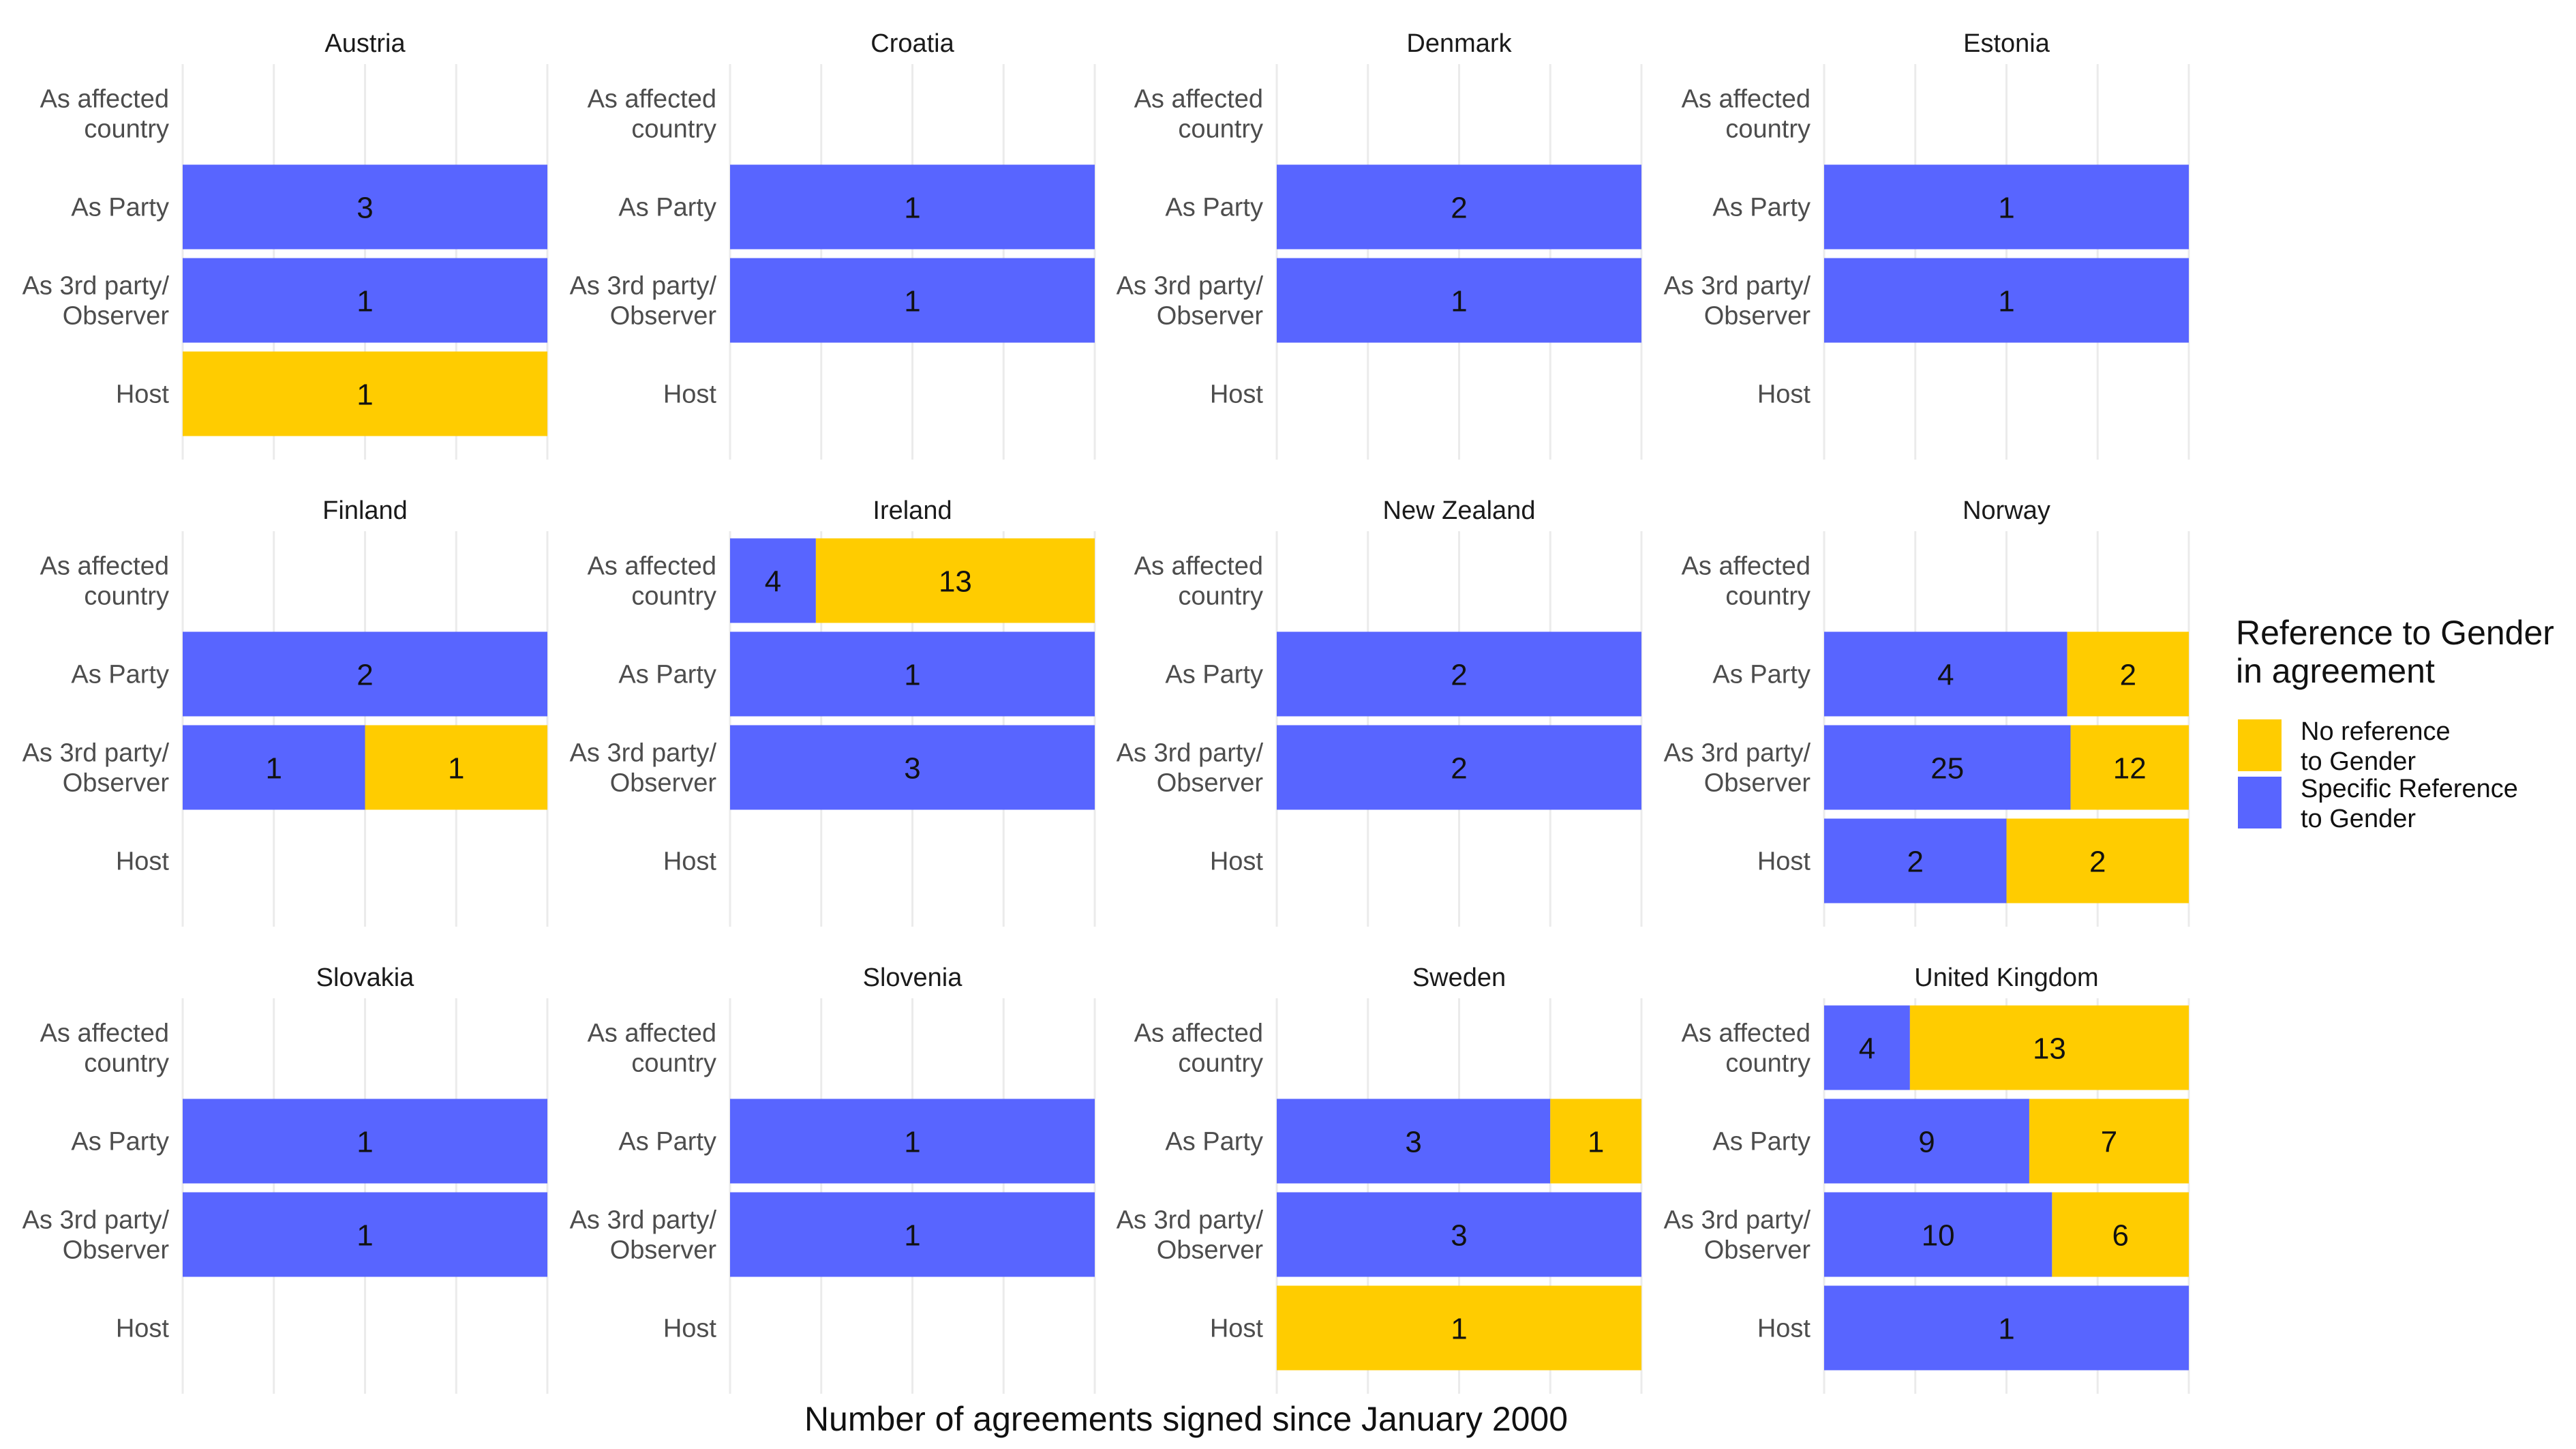 This screenshot has width=2576, height=1449. What do you see at coordinates (2007, 510) in the screenshot?
I see `panel-title: Norway` at bounding box center [2007, 510].